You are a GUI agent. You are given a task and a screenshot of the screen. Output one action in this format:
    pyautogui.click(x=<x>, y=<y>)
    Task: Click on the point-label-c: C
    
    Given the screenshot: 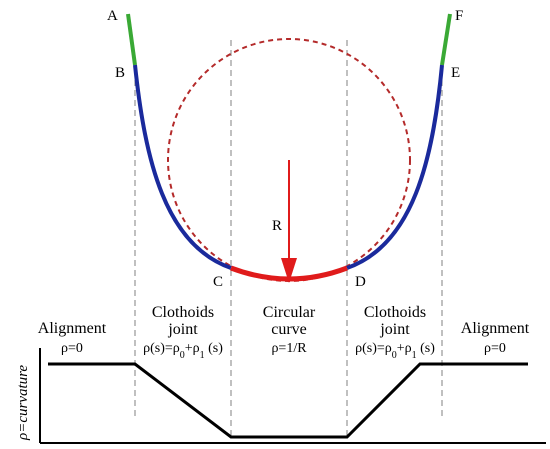 What is the action you would take?
    pyautogui.click(x=218, y=282)
    